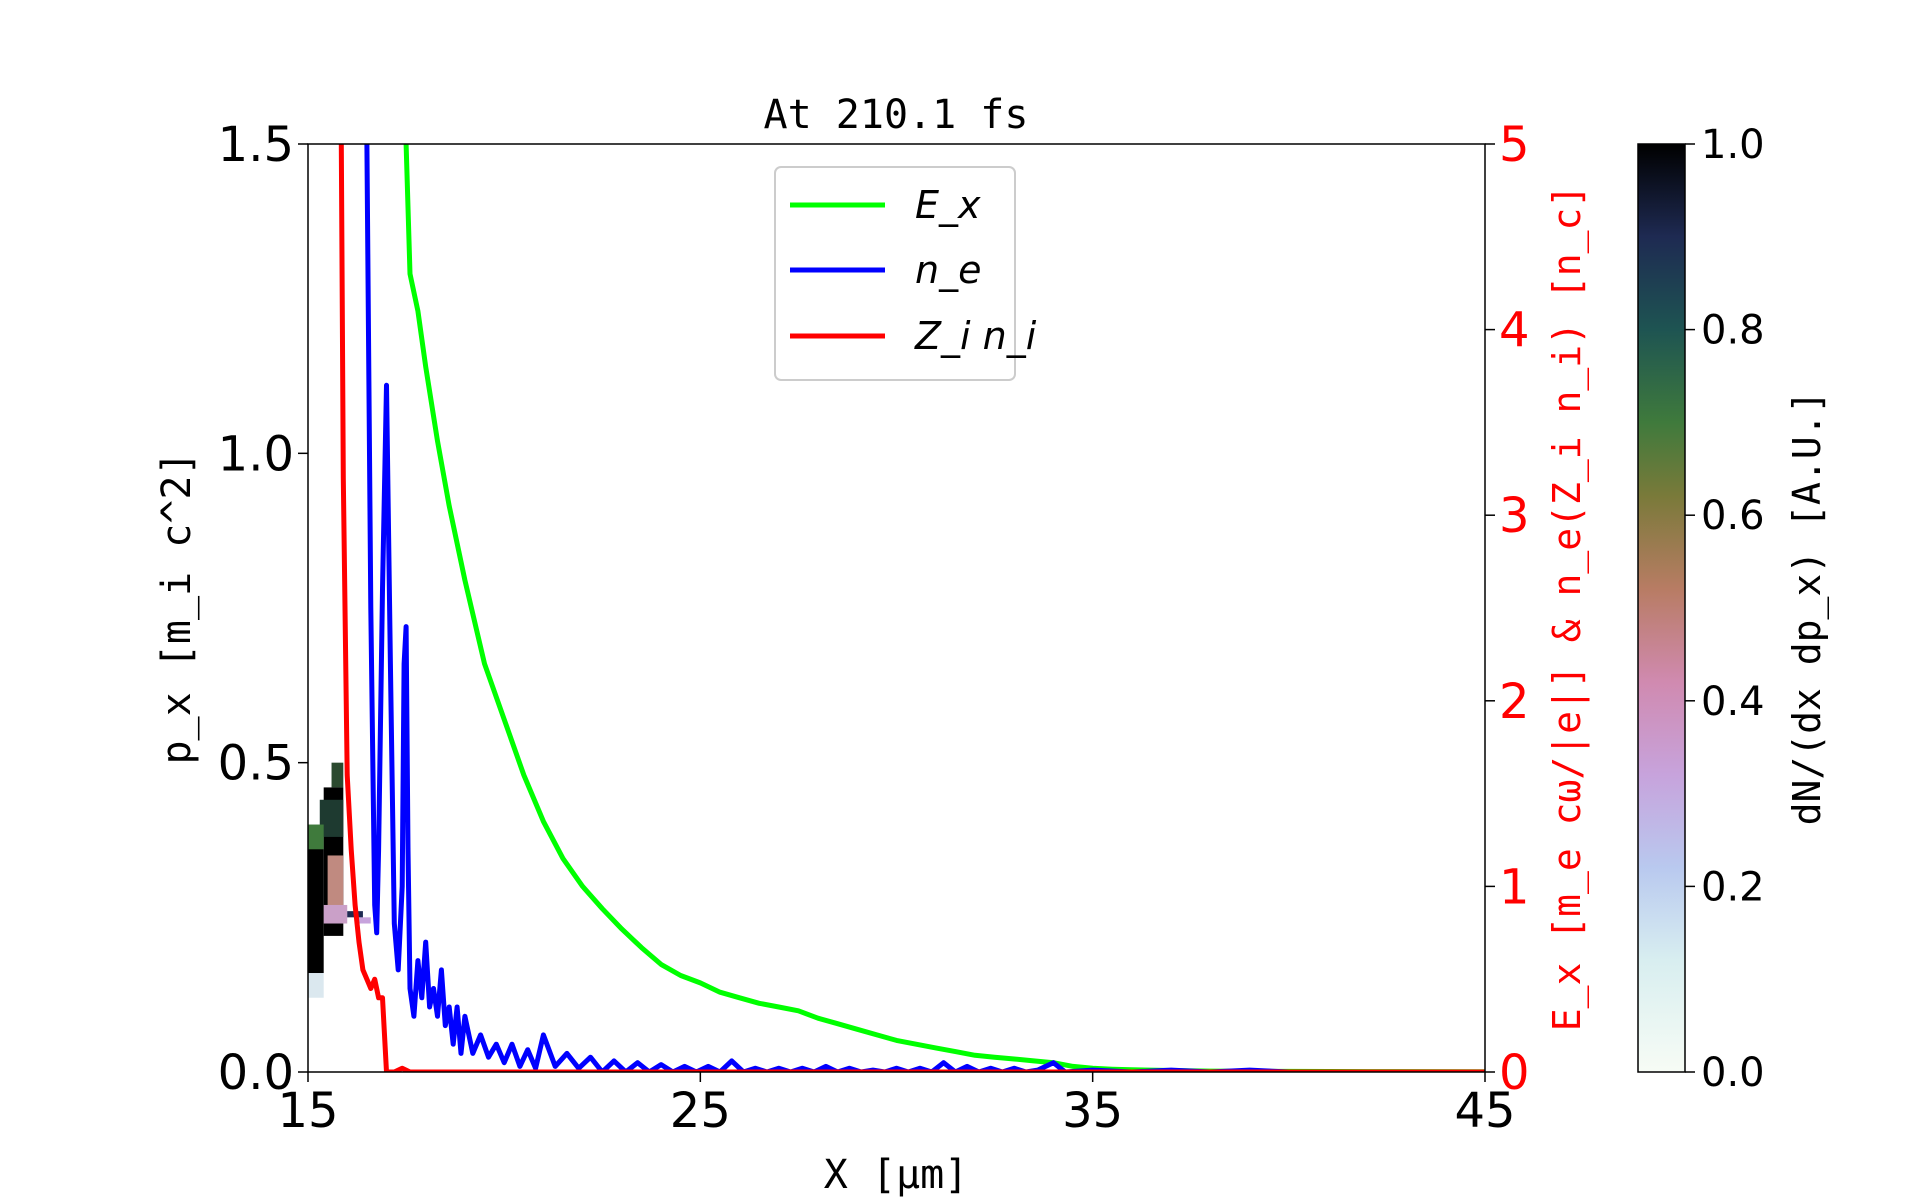 The width and height of the screenshot is (1920, 1200). What do you see at coordinates (256, 454) in the screenshot?
I see `y-left-tick-label-2: 1.0` at bounding box center [256, 454].